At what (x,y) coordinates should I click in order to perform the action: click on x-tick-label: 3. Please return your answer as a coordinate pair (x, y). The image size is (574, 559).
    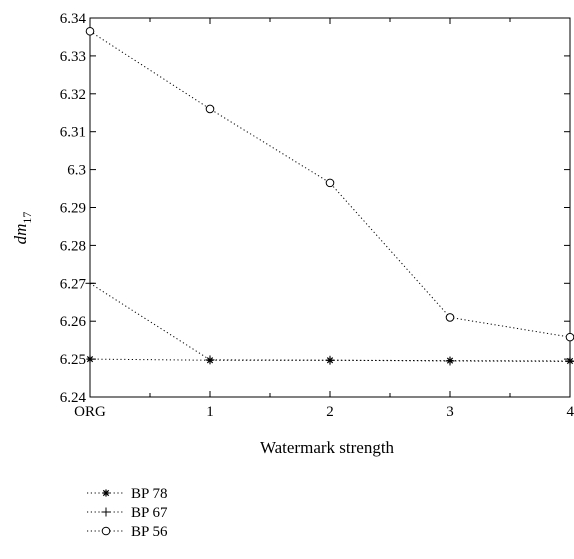
    Looking at the image, I should click on (450, 412).